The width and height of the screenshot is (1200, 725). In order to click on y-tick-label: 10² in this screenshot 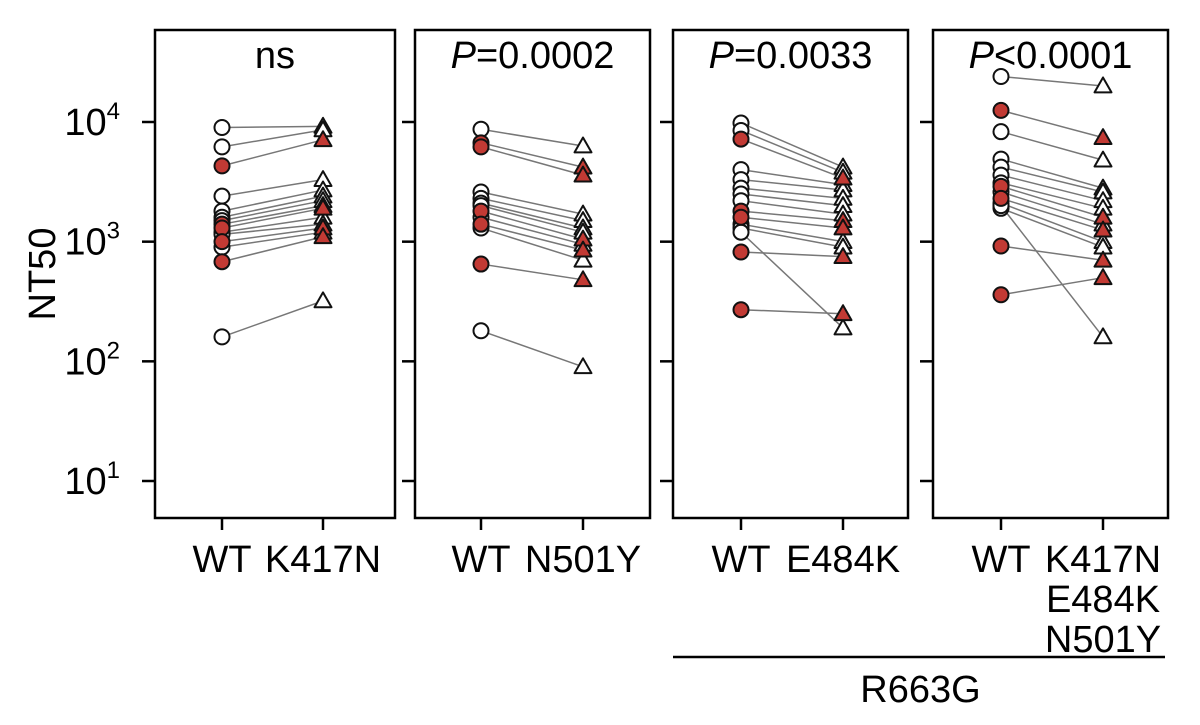, I will do `click(92, 360)`.